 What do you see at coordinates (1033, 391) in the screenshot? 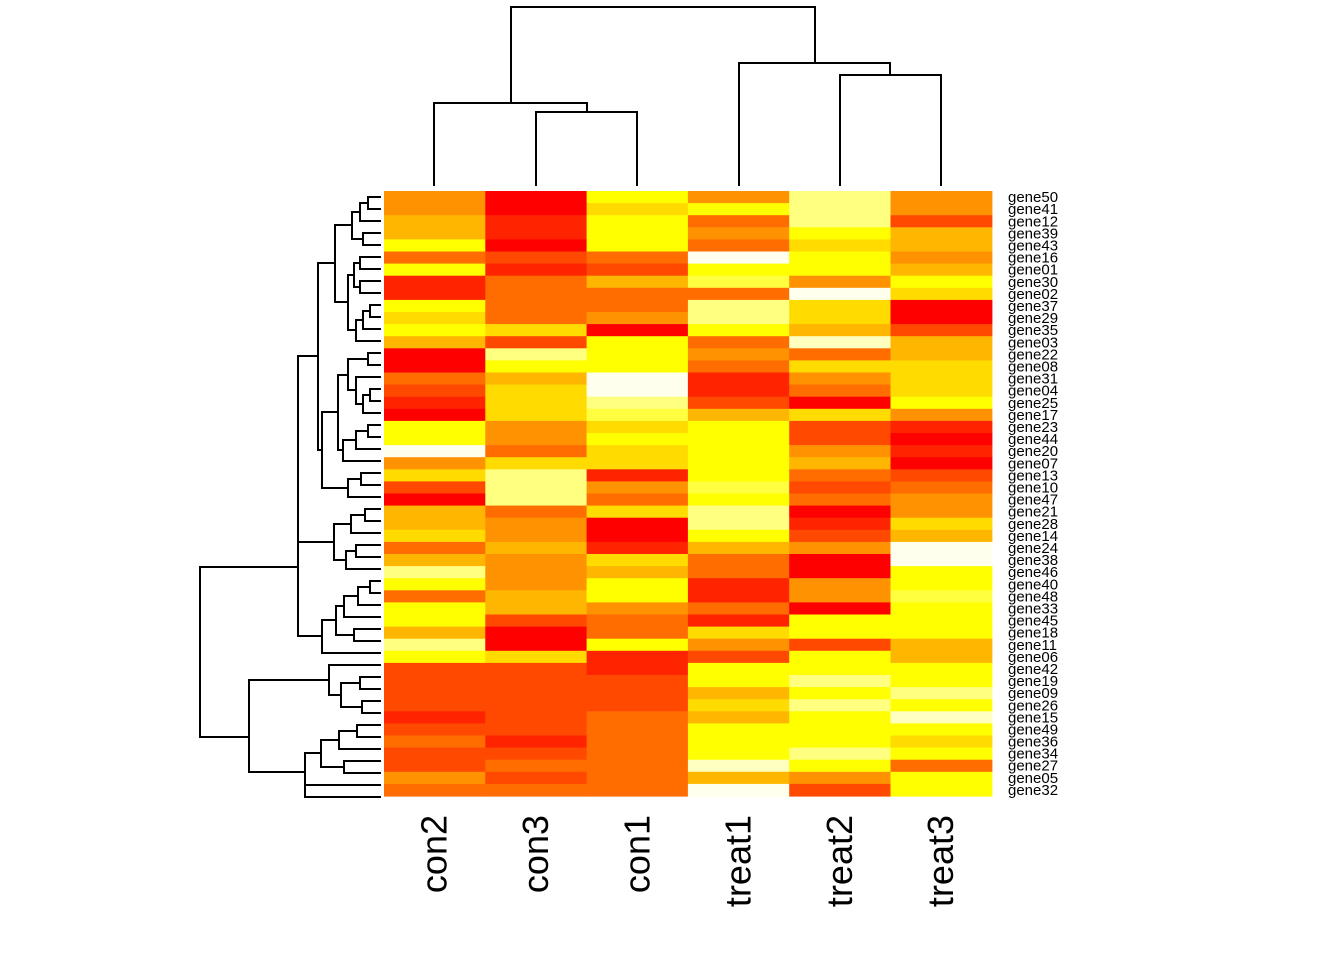
I see `row-label: gene04` at bounding box center [1033, 391].